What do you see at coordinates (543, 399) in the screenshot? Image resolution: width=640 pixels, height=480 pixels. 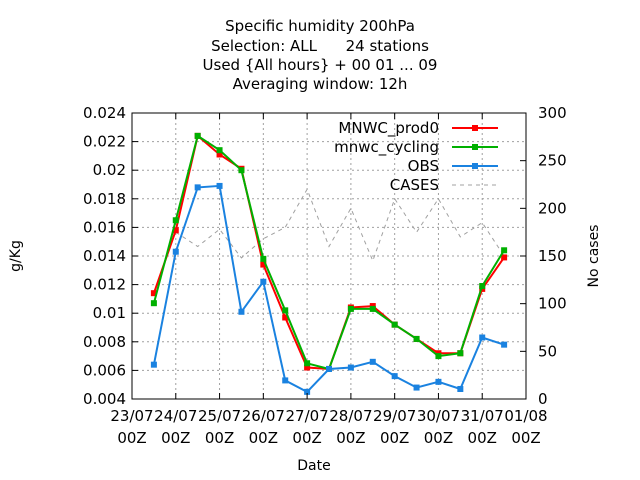 I see `y2-tick-label: 0` at bounding box center [543, 399].